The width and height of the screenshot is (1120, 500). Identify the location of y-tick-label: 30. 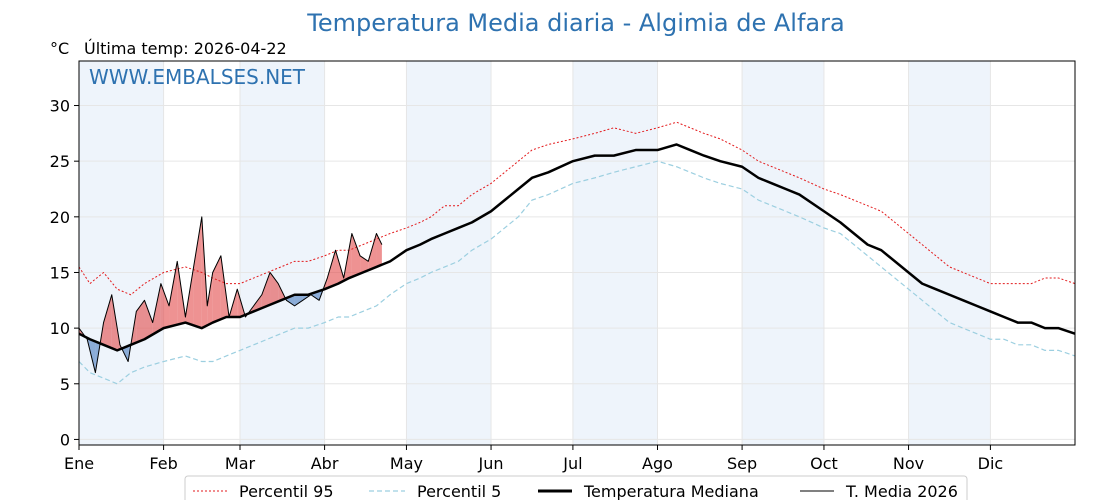
(60, 106).